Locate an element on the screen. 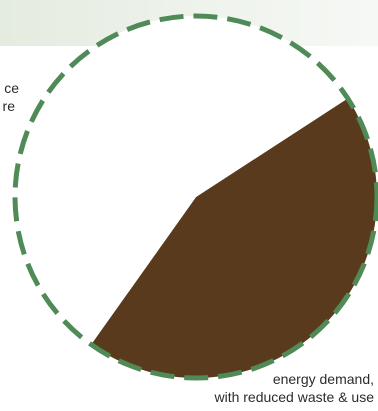 The width and height of the screenshot is (378, 411). slice-label-line-2: with reduced waste & use is located at coordinates (294, 397).